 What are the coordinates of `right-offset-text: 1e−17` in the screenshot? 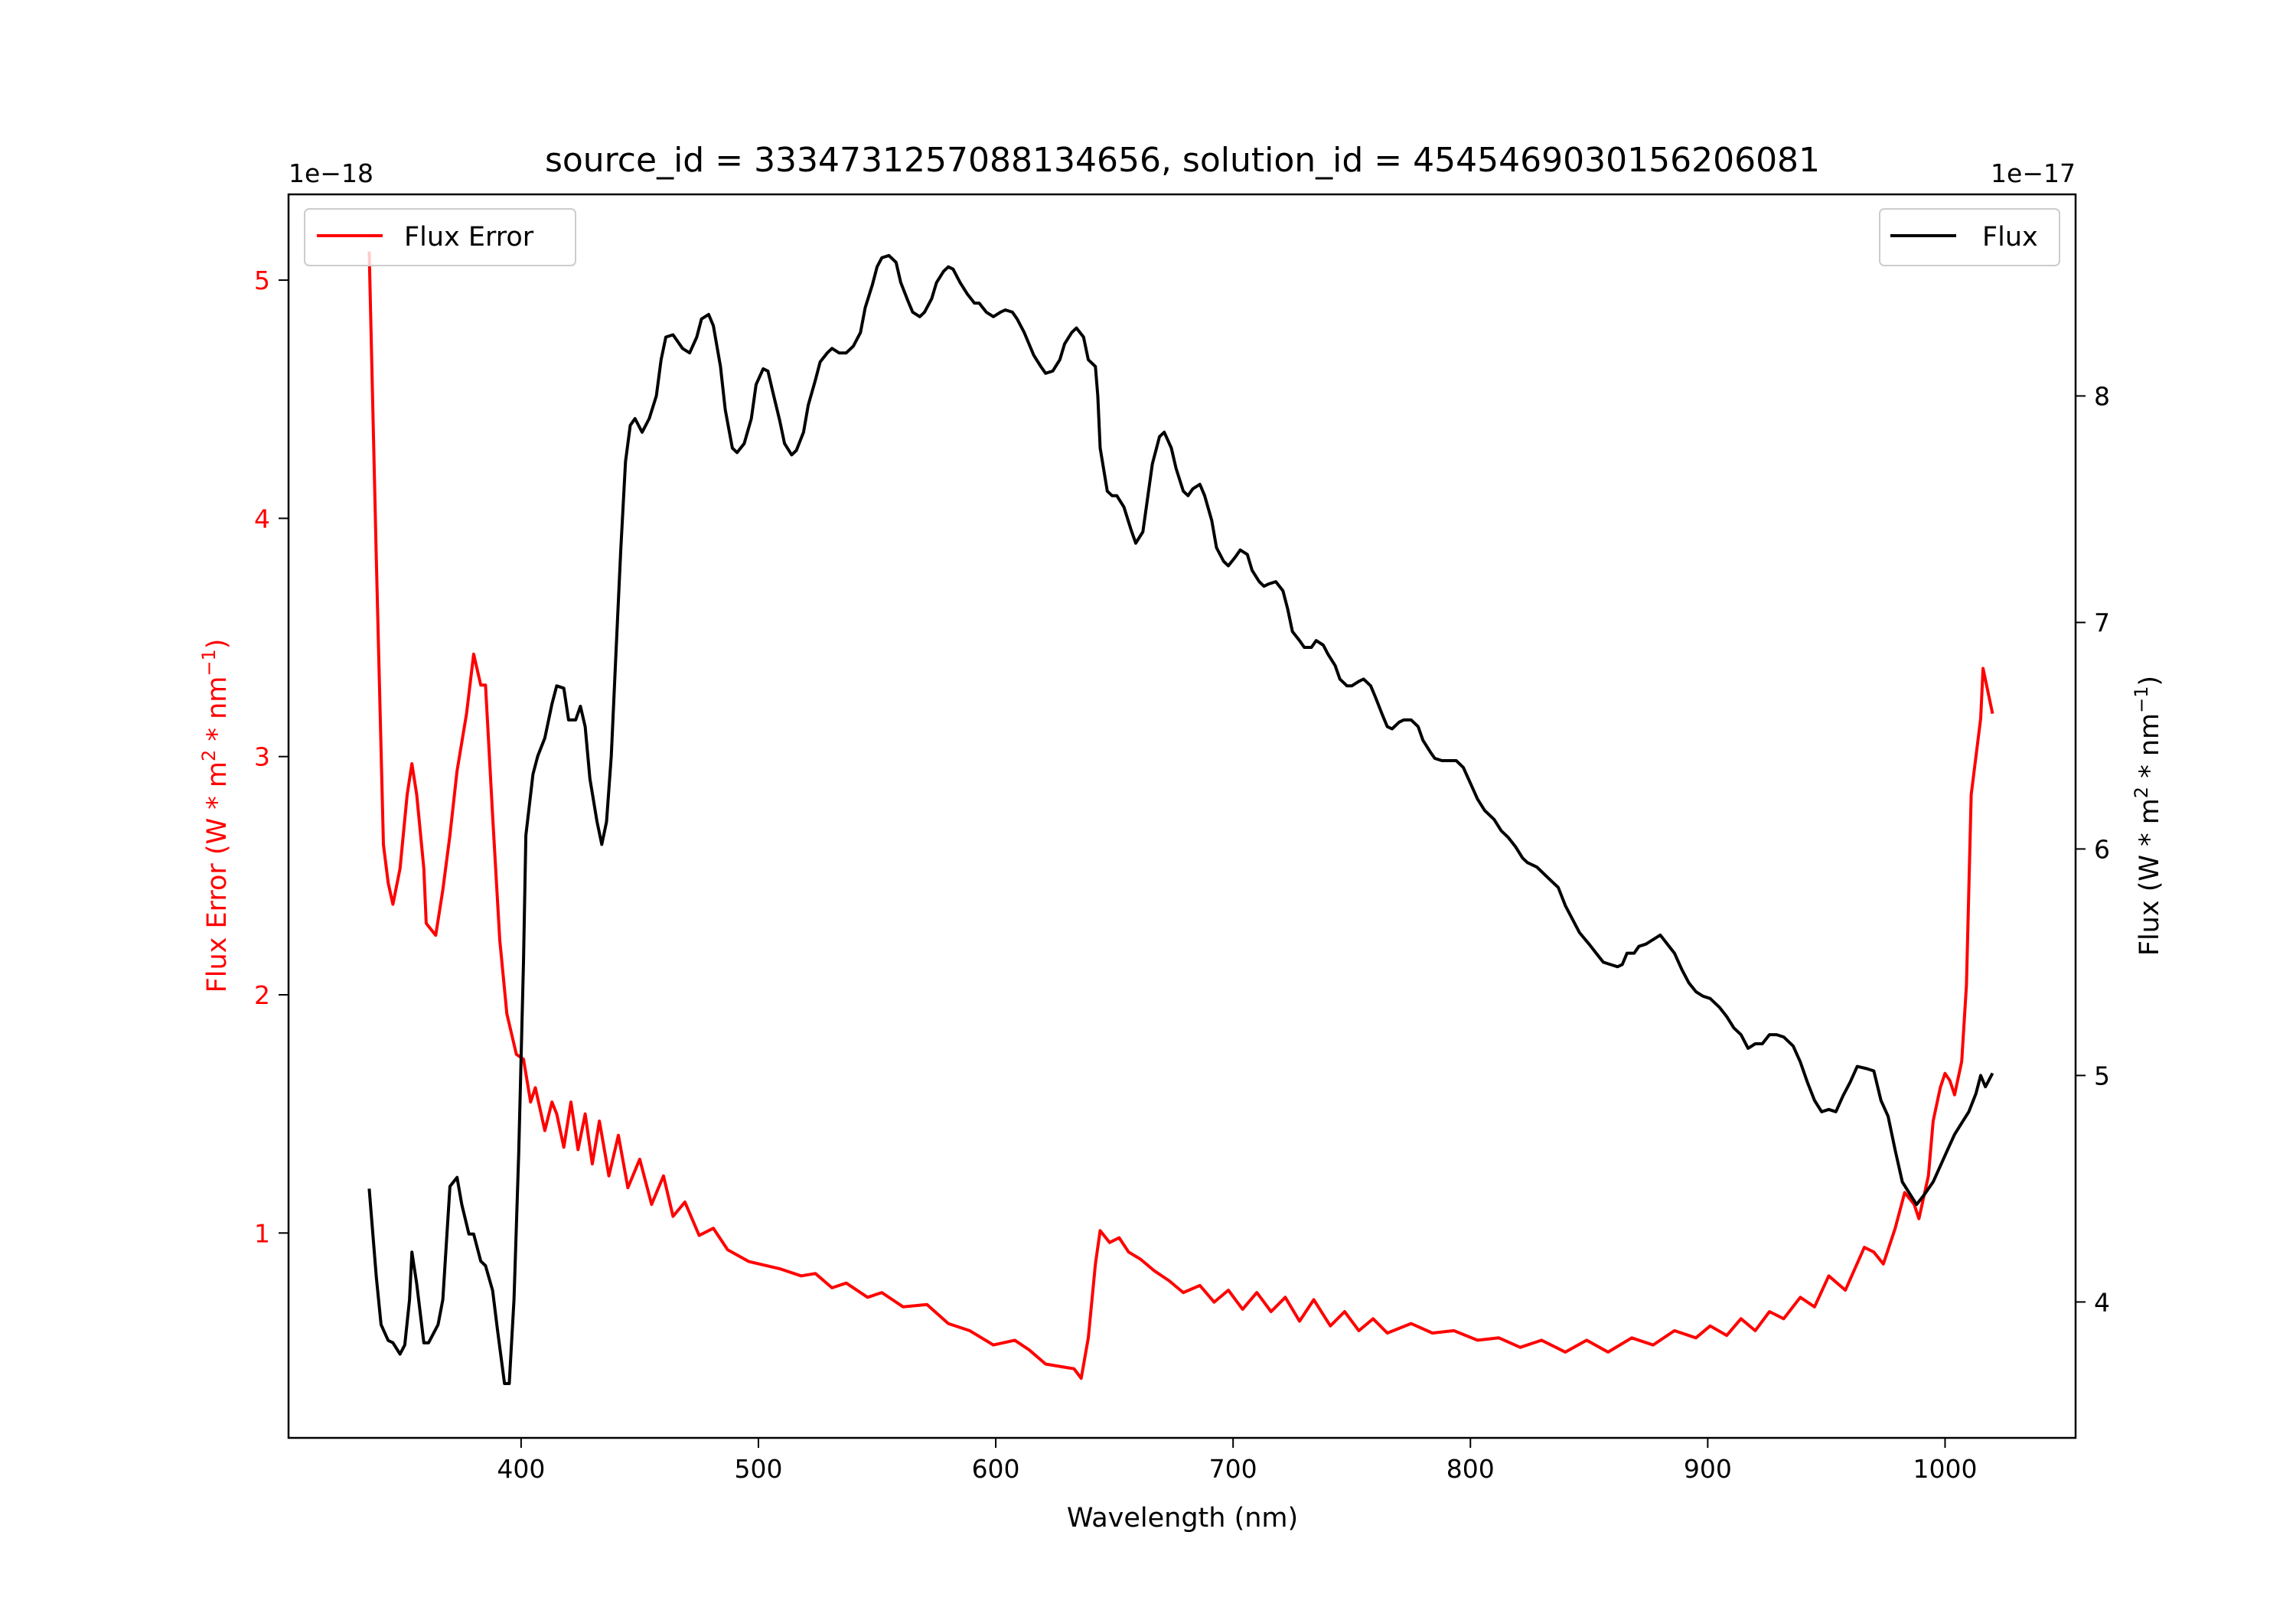 It's located at (2033, 173).